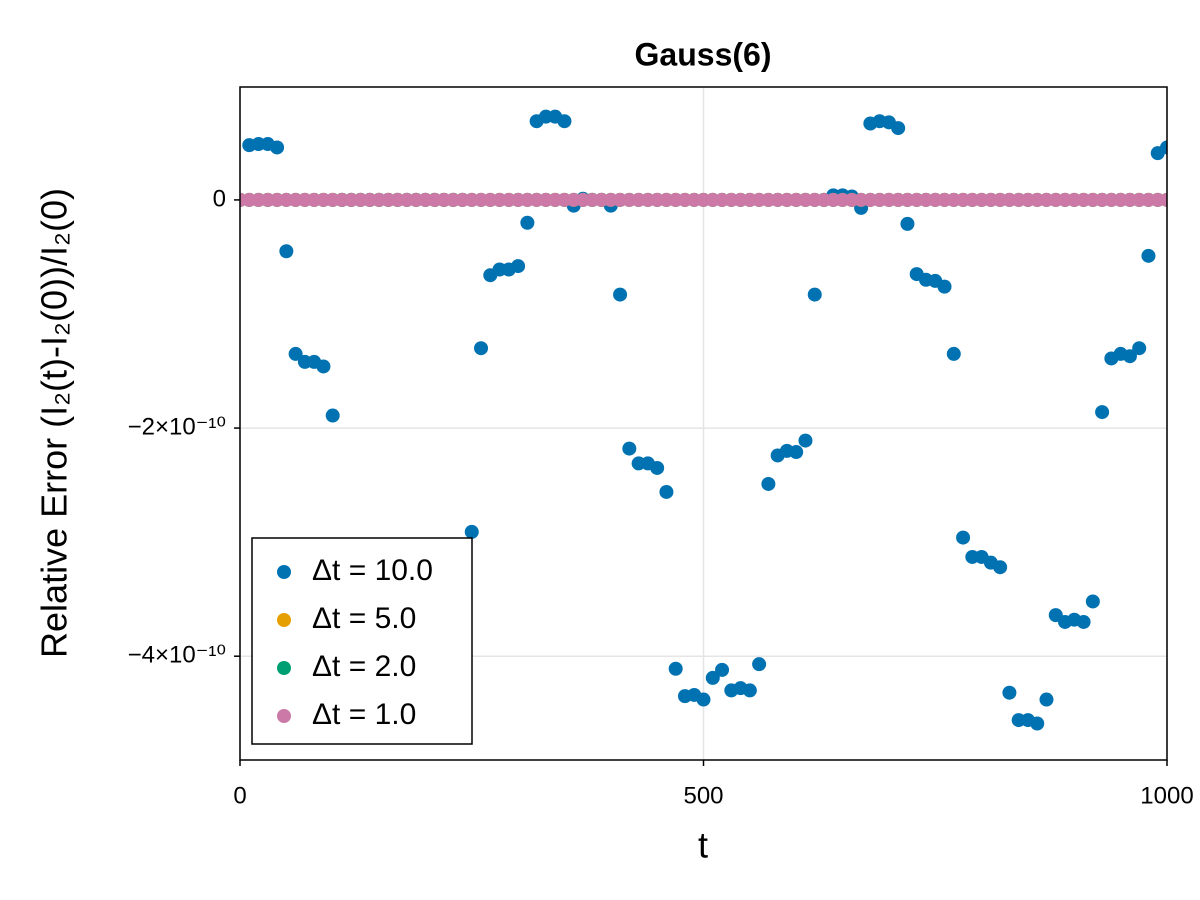  Describe the element at coordinates (703, 54) in the screenshot. I see `chart-title: Gauss(6)` at that location.